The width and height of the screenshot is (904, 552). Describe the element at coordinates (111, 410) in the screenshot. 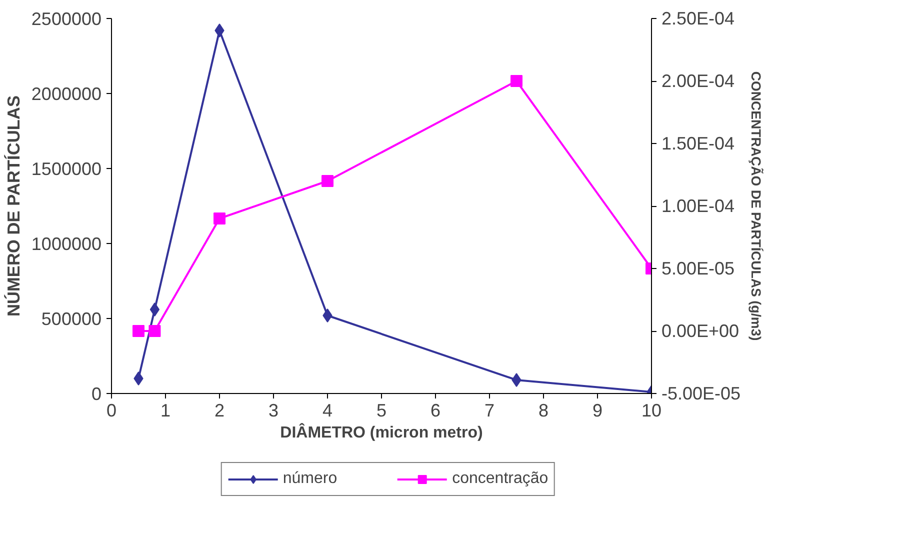

I see `x-tick-label: 0` at that location.